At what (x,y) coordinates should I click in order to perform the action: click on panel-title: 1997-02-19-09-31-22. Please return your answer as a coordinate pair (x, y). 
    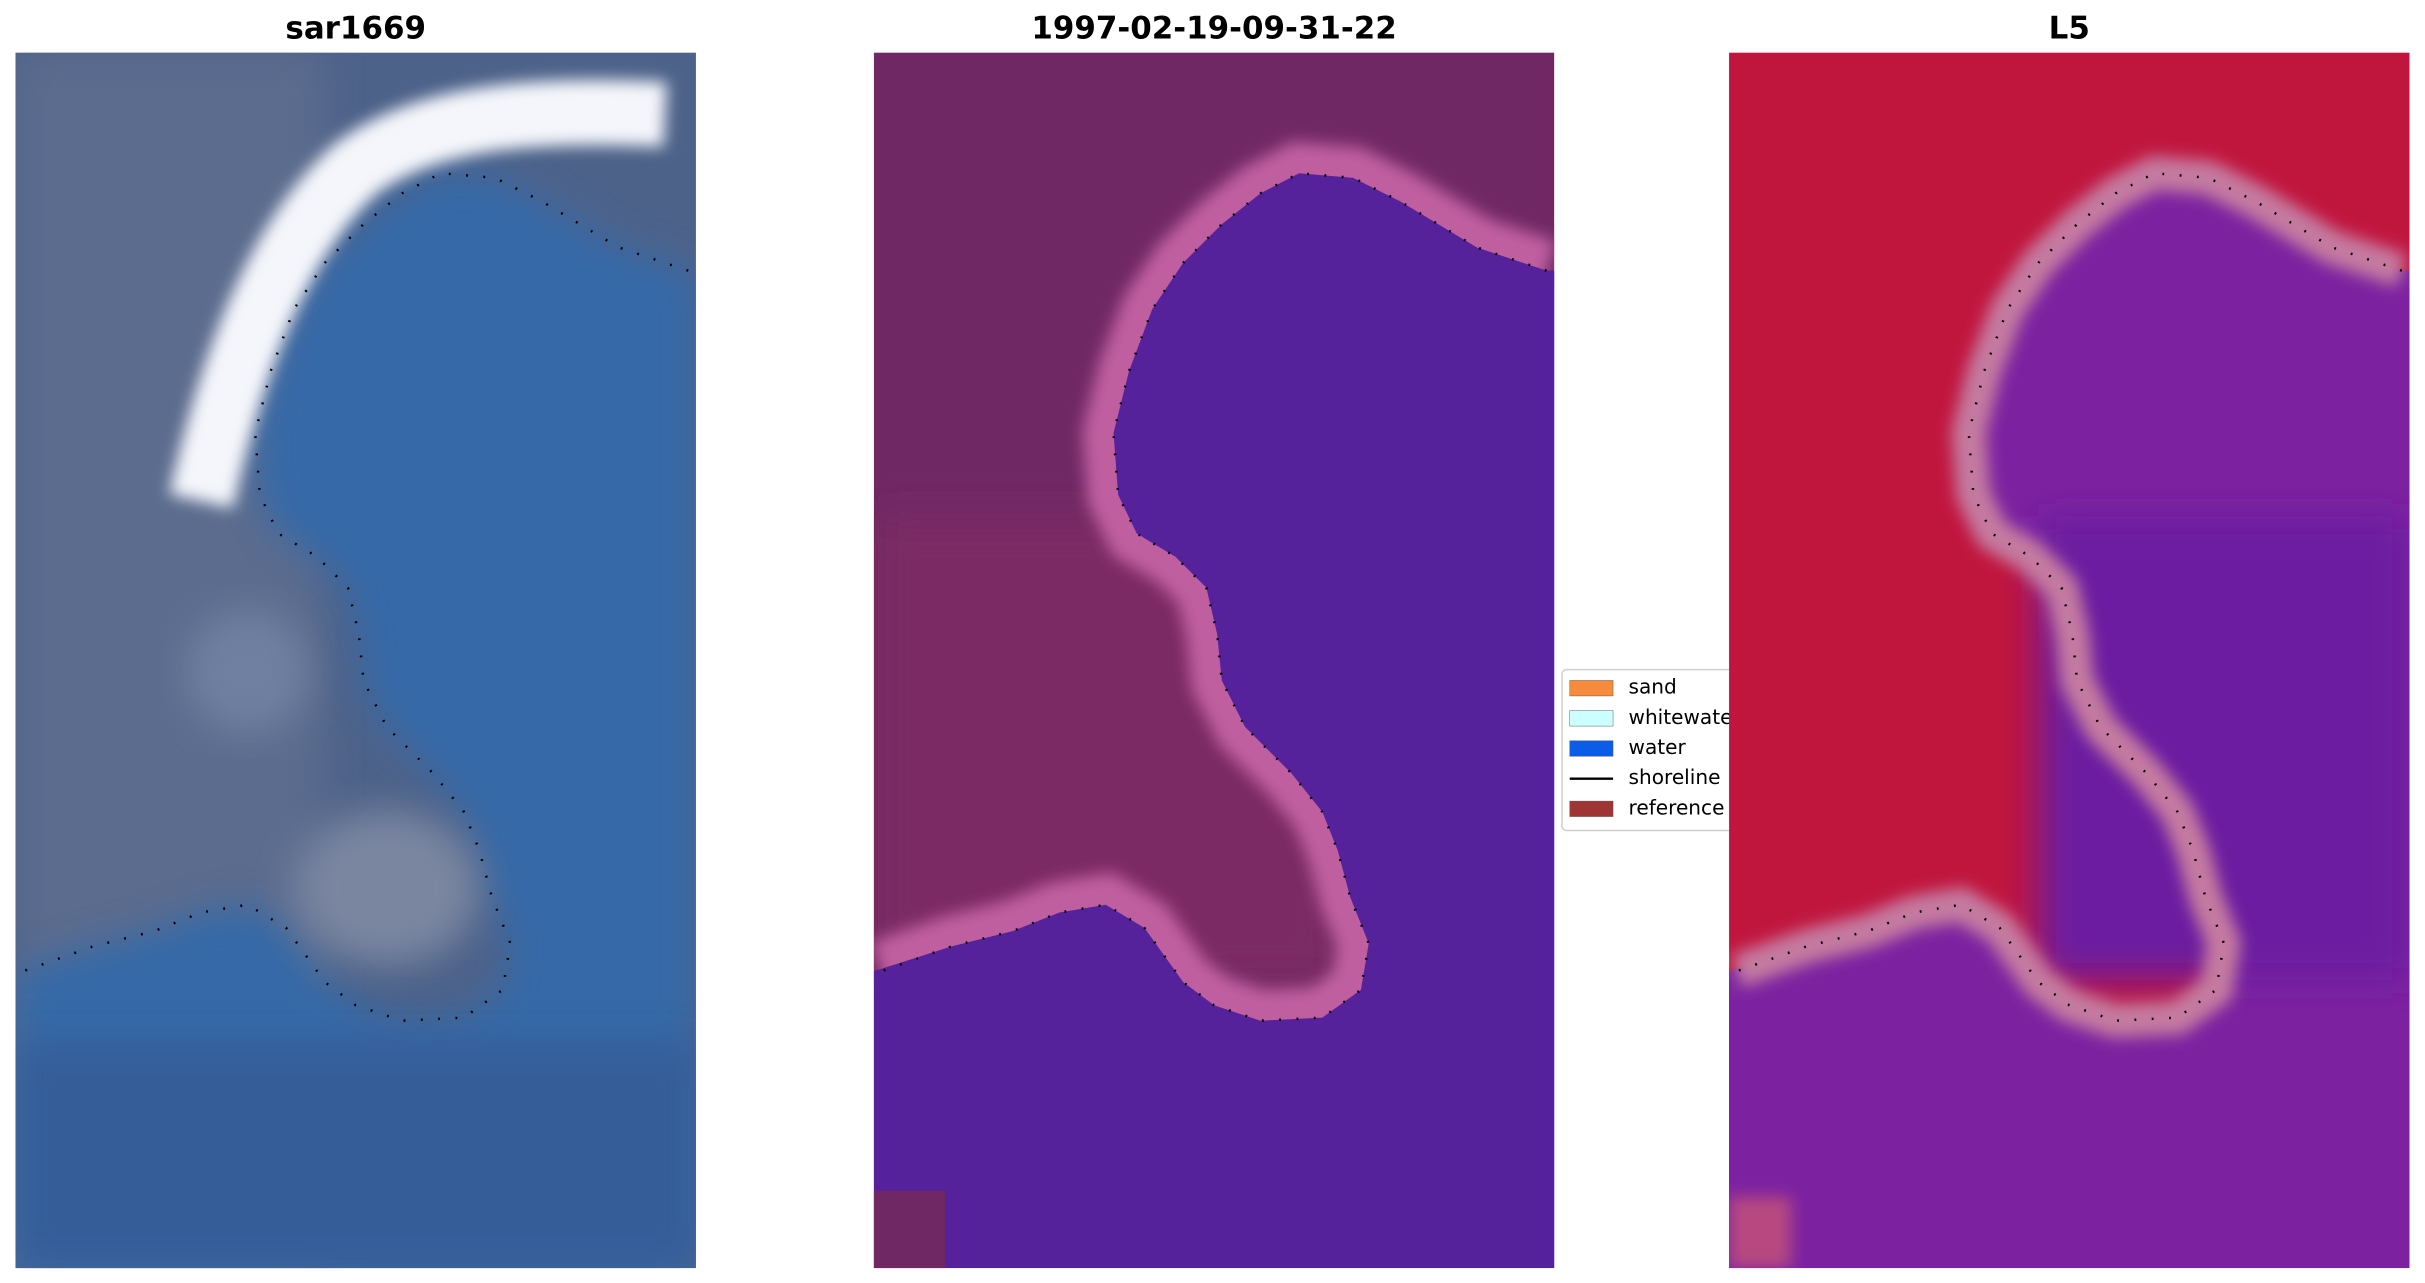
    Looking at the image, I should click on (1213, 29).